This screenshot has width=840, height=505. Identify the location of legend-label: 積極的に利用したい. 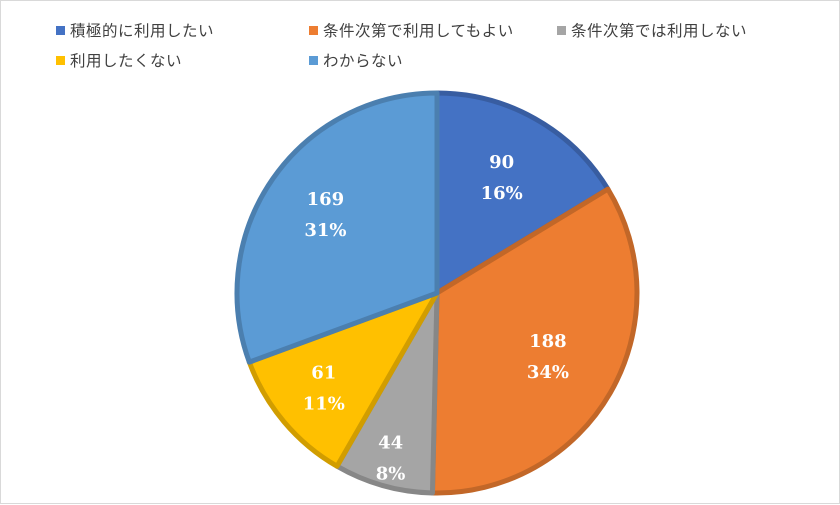
(142, 31).